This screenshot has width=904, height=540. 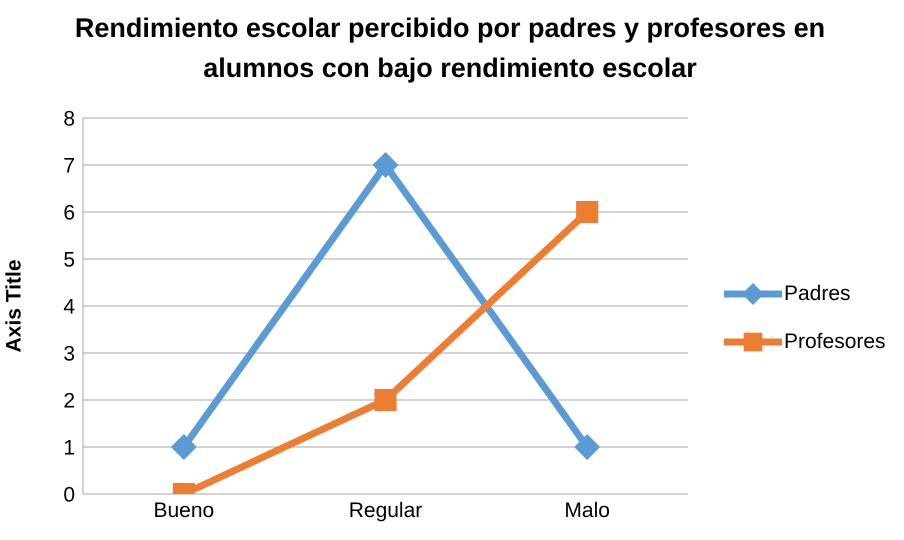 I want to click on x-tick-label: Regular, so click(x=385, y=510).